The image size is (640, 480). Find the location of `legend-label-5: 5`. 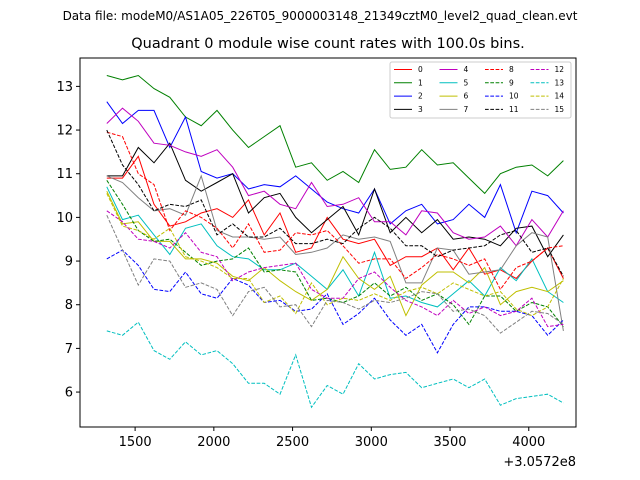

legend-label-5: 5 is located at coordinates (466, 82).